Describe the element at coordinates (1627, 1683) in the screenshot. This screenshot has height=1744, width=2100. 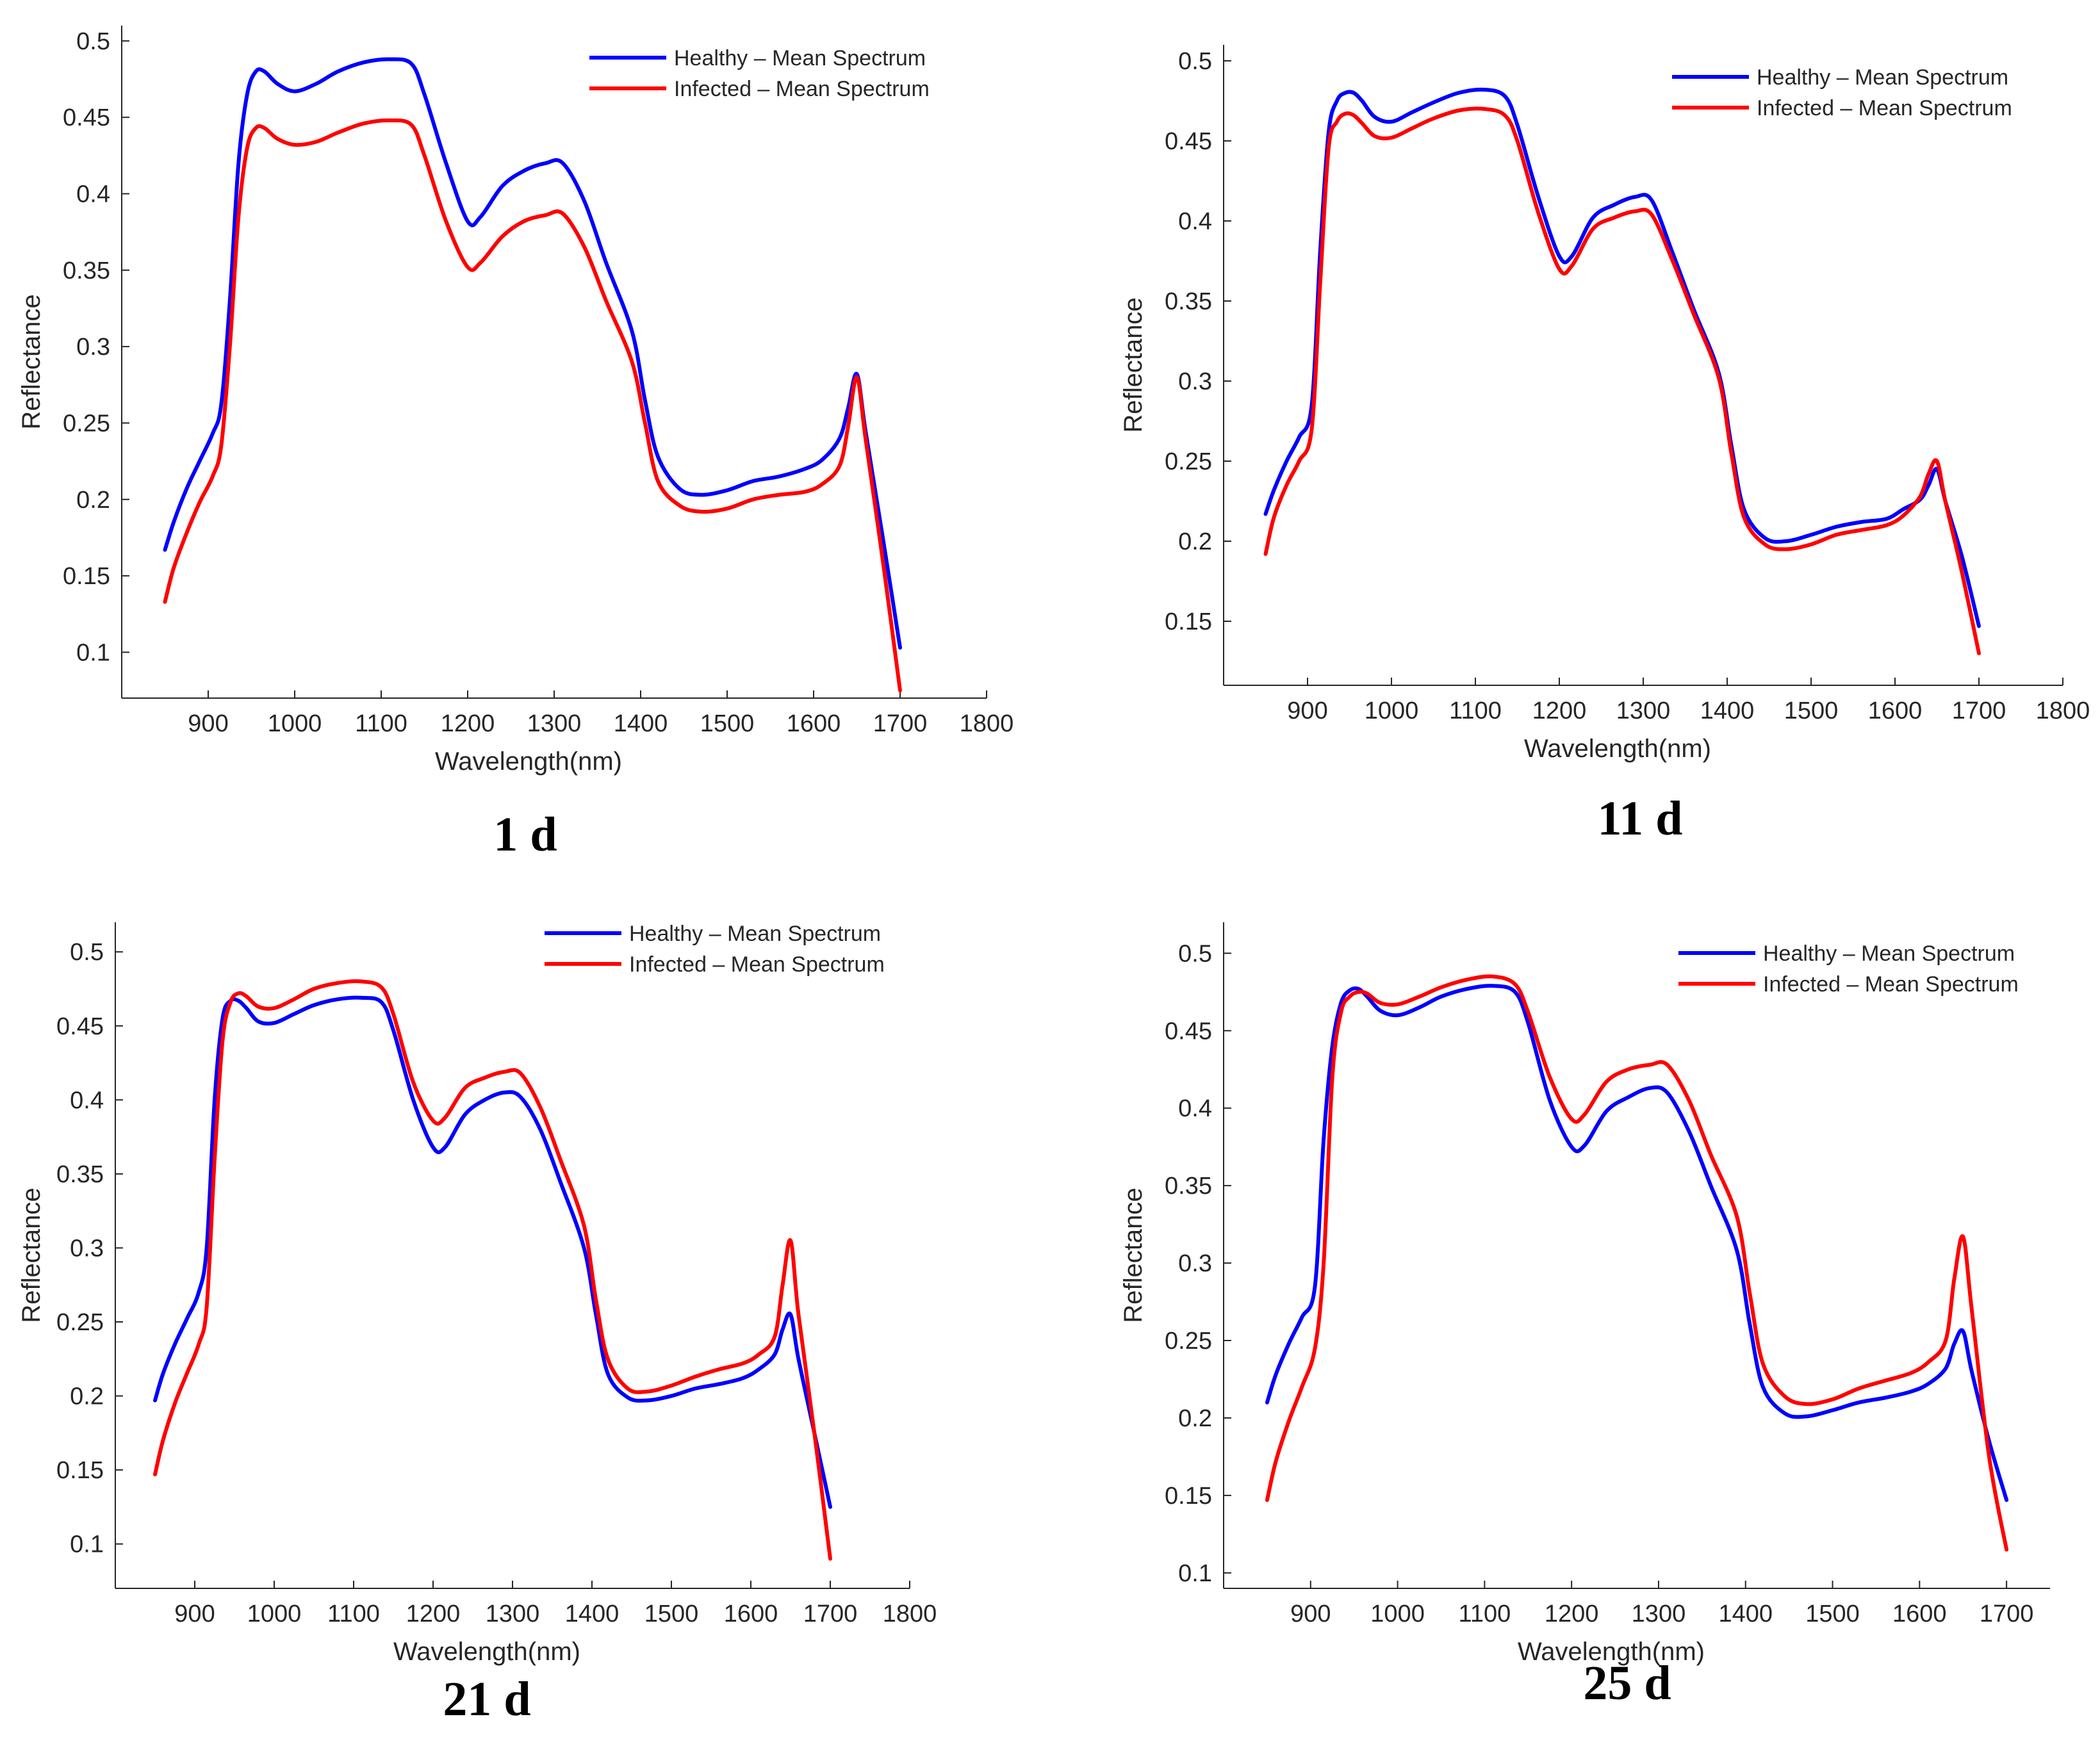
I see `caption-25d: 25 d` at that location.